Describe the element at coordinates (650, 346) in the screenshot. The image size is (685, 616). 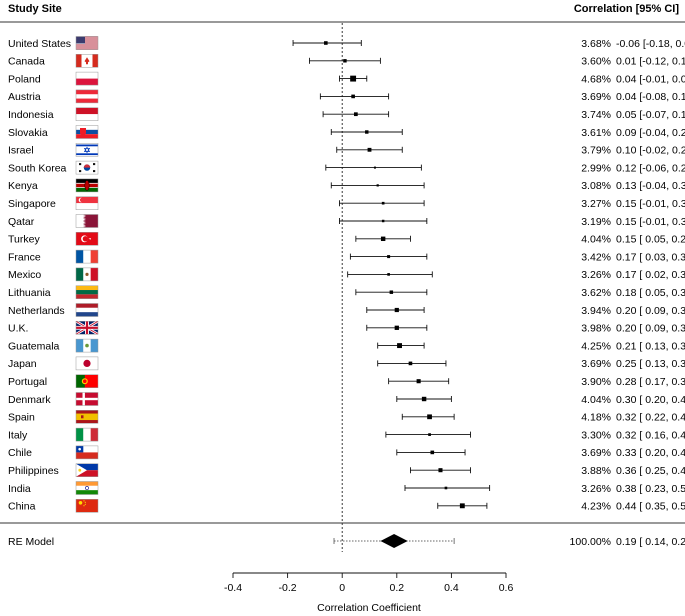
I see `study-ci-text: 0.21 [ 0.13, 0.30]` at that location.